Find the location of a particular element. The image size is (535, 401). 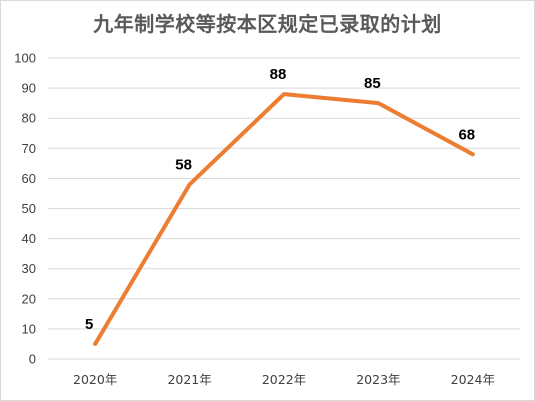

data-label: 5 is located at coordinates (89, 324).